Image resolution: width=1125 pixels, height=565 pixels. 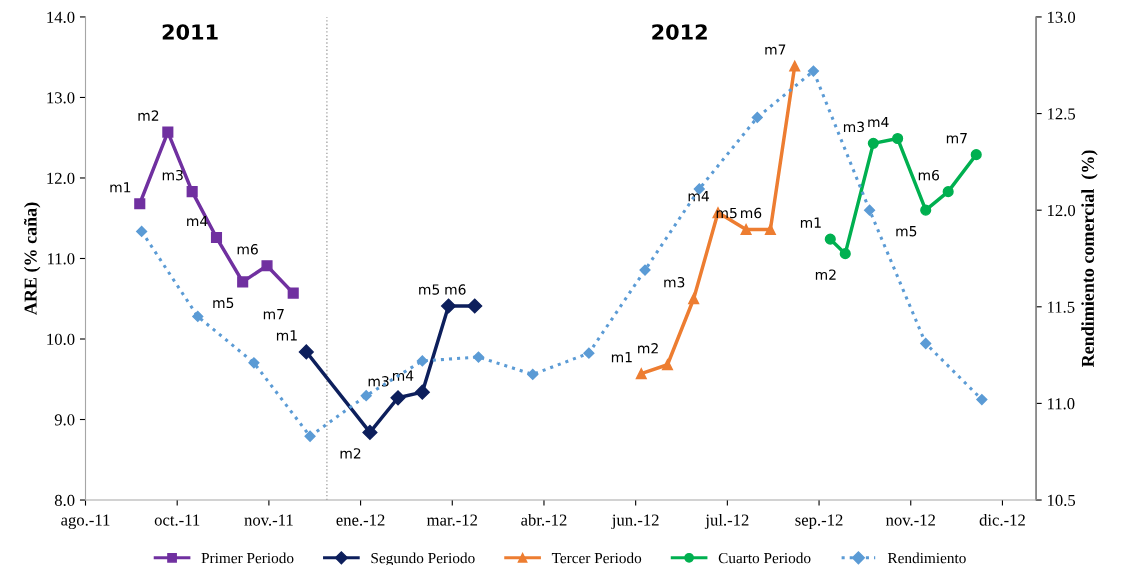 I want to click on x-tick-label: jul.-12, so click(x=726, y=521).